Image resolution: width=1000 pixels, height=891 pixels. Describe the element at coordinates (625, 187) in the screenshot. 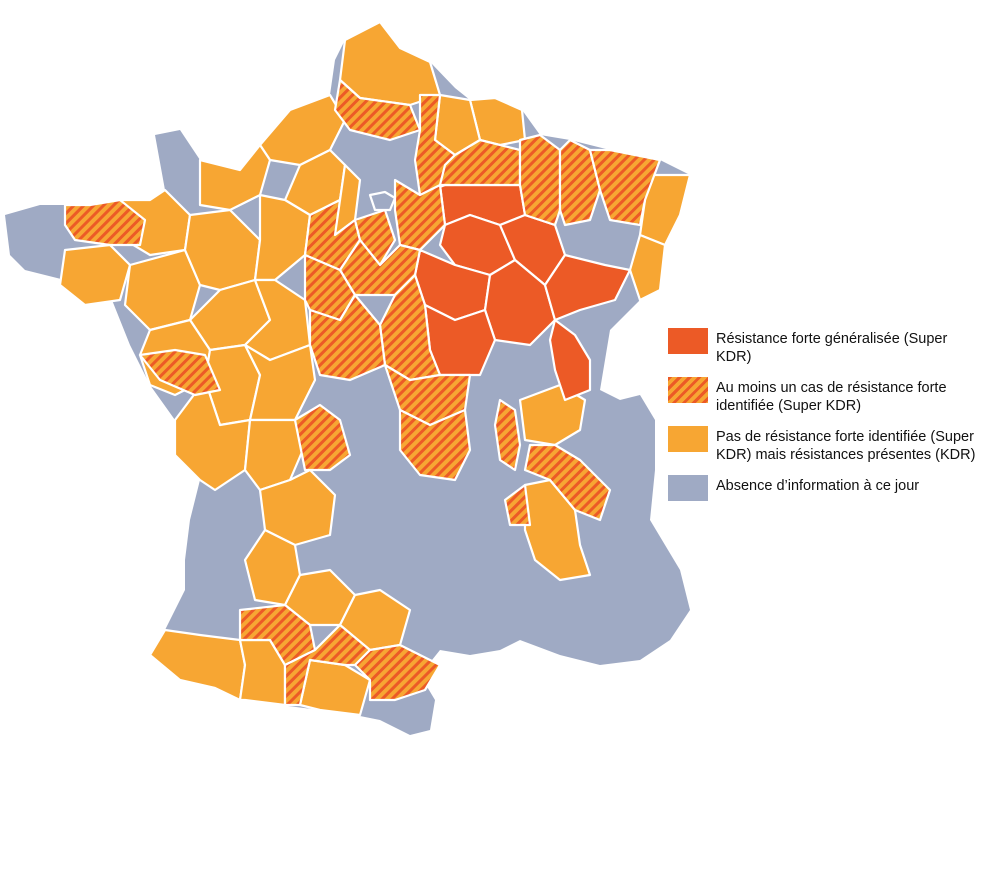

I see `dept-moselle` at that location.